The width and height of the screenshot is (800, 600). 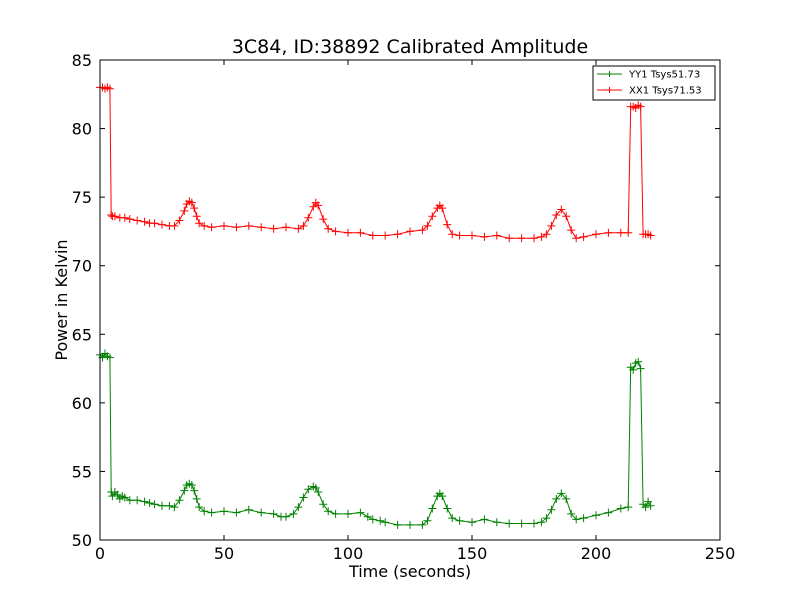 What do you see at coordinates (596, 553) in the screenshot?
I see `x-tick-label: 200` at bounding box center [596, 553].